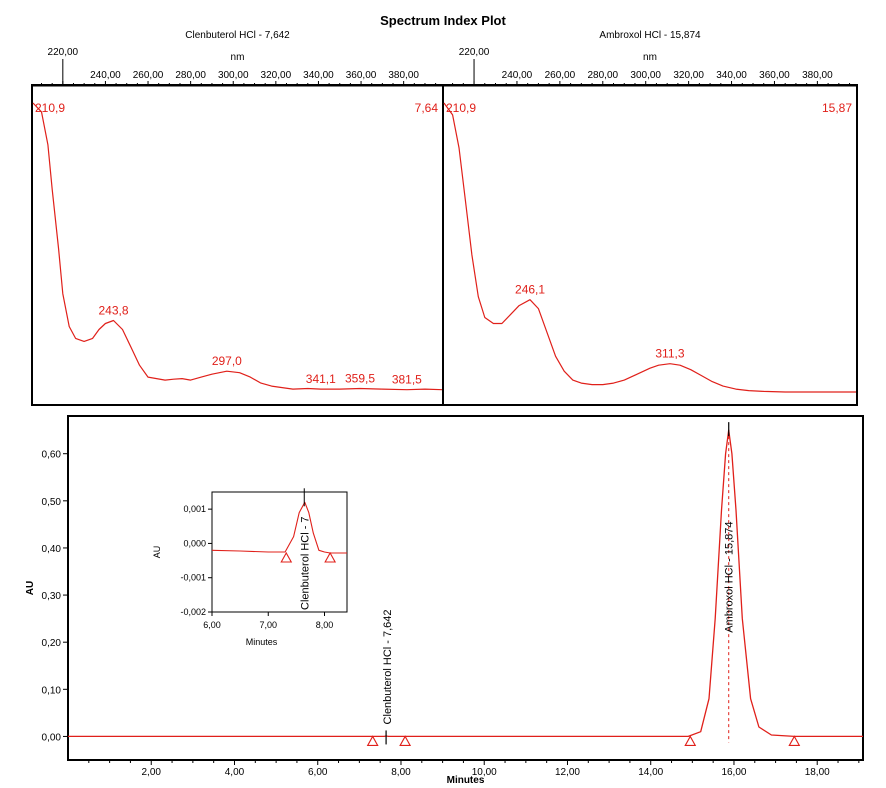 The height and width of the screenshot is (788, 886). Describe the element at coordinates (650, 57) in the screenshot. I see `spectrum-ambroxol-xlabel: nm` at that location.